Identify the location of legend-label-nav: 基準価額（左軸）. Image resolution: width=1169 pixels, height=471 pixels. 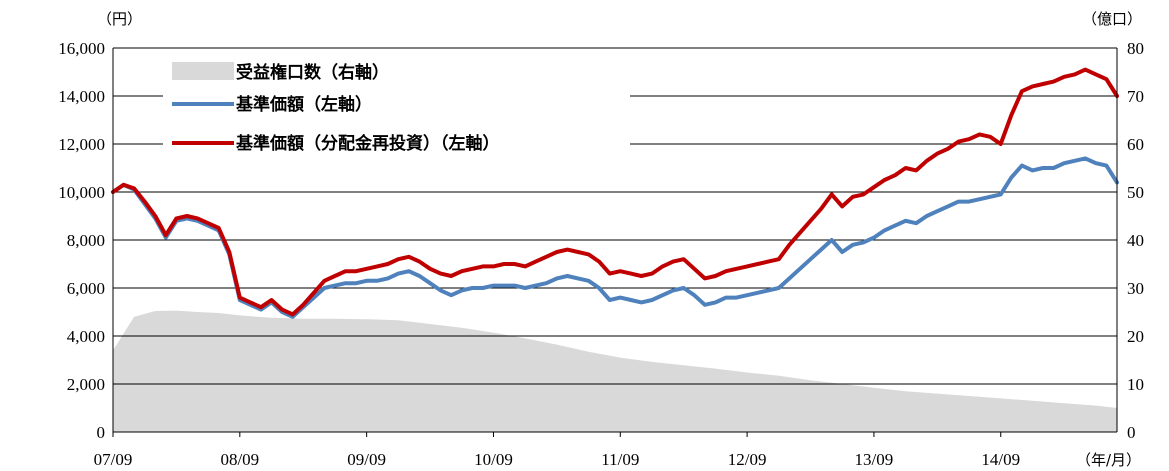
(303, 104).